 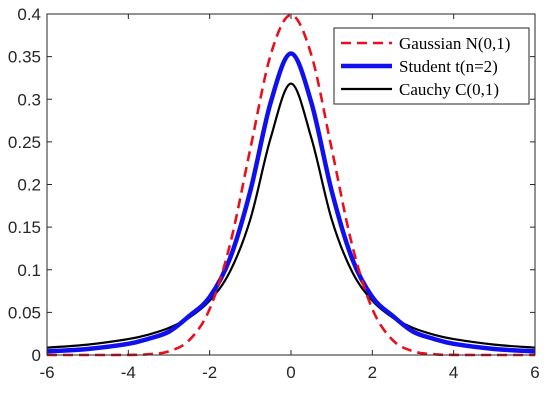 What do you see at coordinates (290, 372) in the screenshot?
I see `x-tick-label: 0` at bounding box center [290, 372].